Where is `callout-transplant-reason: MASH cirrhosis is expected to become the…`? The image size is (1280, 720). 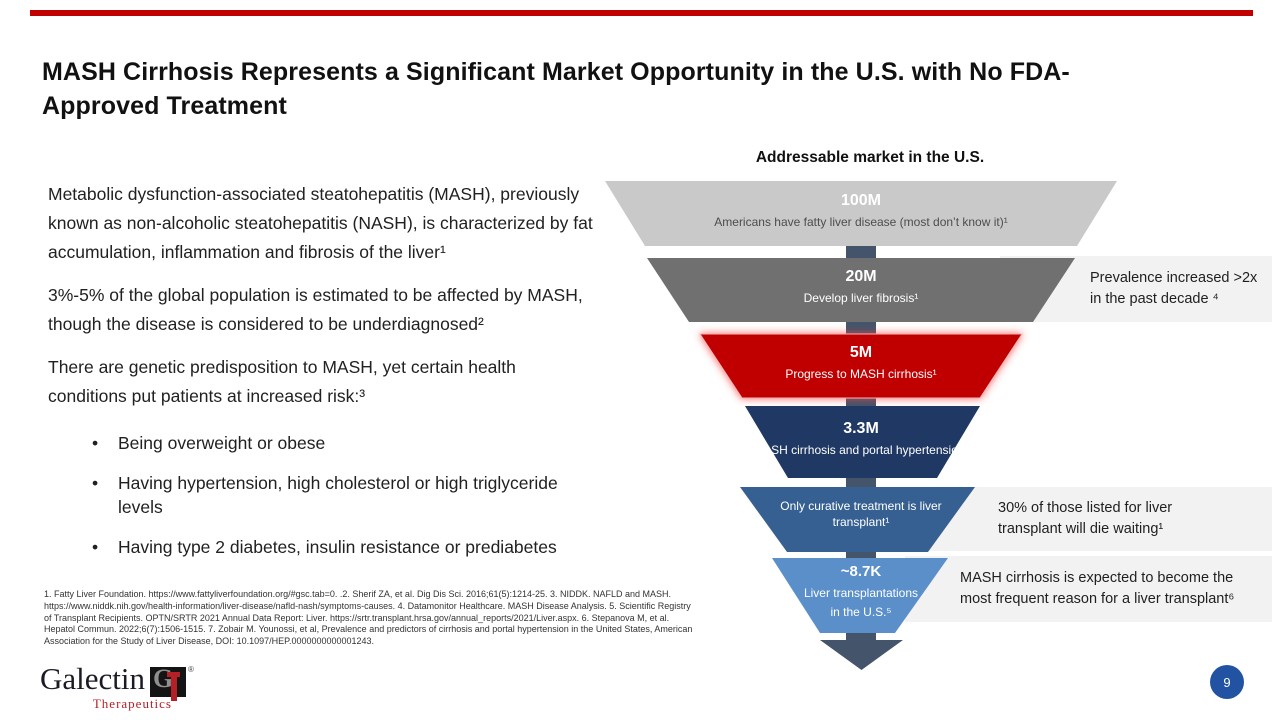
callout-transplant-reason: MASH cirrhosis is expected to become the… is located at coordinates (1088, 589).